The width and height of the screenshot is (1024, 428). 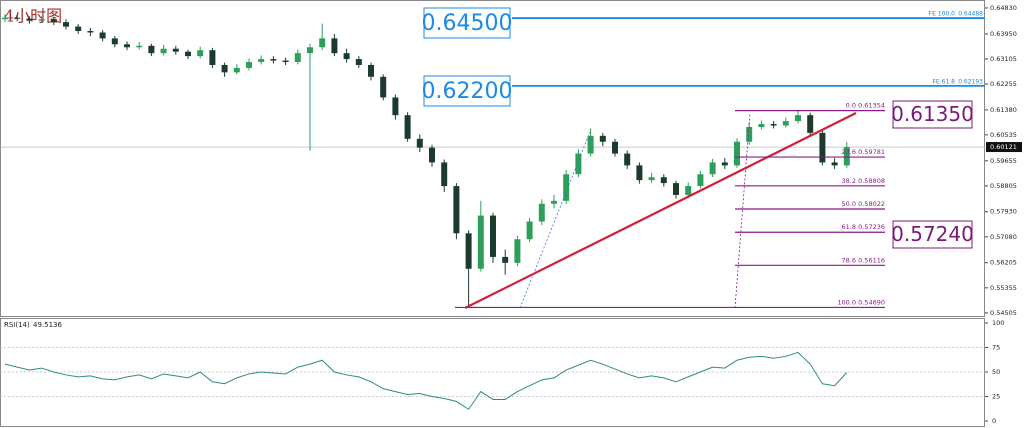 What do you see at coordinates (1003, 135) in the screenshot?
I see `y-tick-label: 0.60535` at bounding box center [1003, 135].